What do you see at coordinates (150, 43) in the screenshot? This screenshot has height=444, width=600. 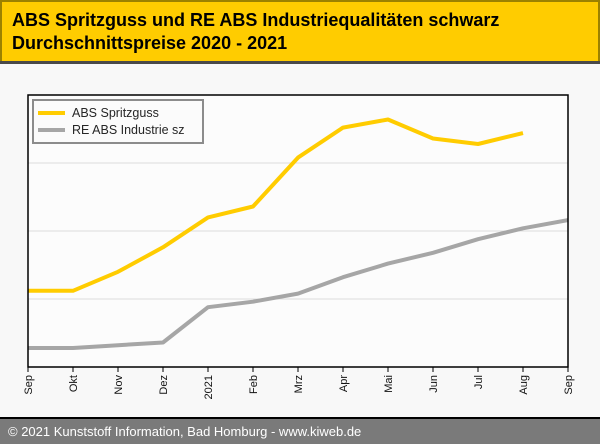 I see `chart-title-line2: Durchschnittspreise 2020 - 2021` at bounding box center [150, 43].